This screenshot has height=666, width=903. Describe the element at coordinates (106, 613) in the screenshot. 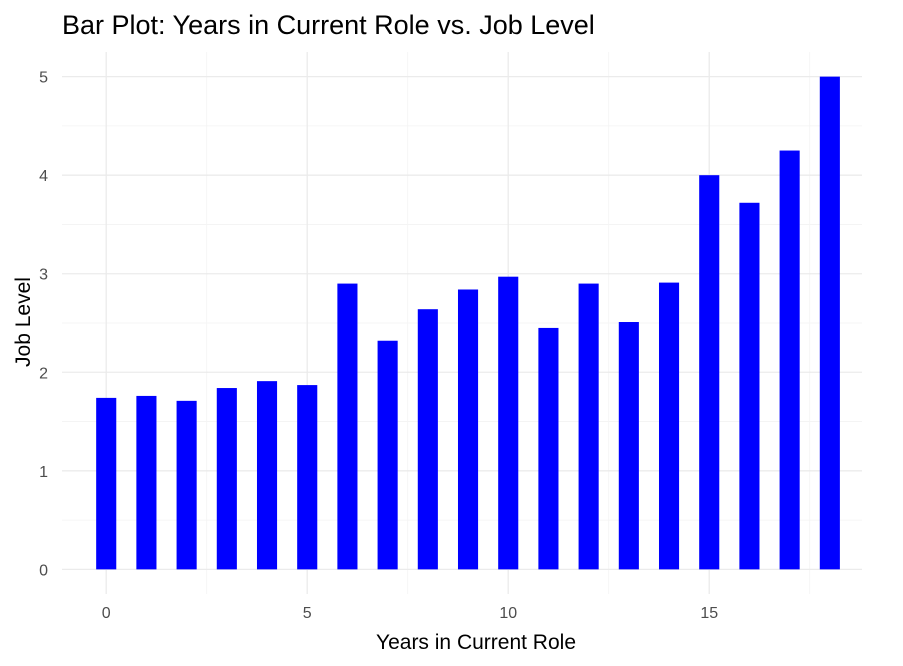

I see `x-tick-label: 0` at that location.